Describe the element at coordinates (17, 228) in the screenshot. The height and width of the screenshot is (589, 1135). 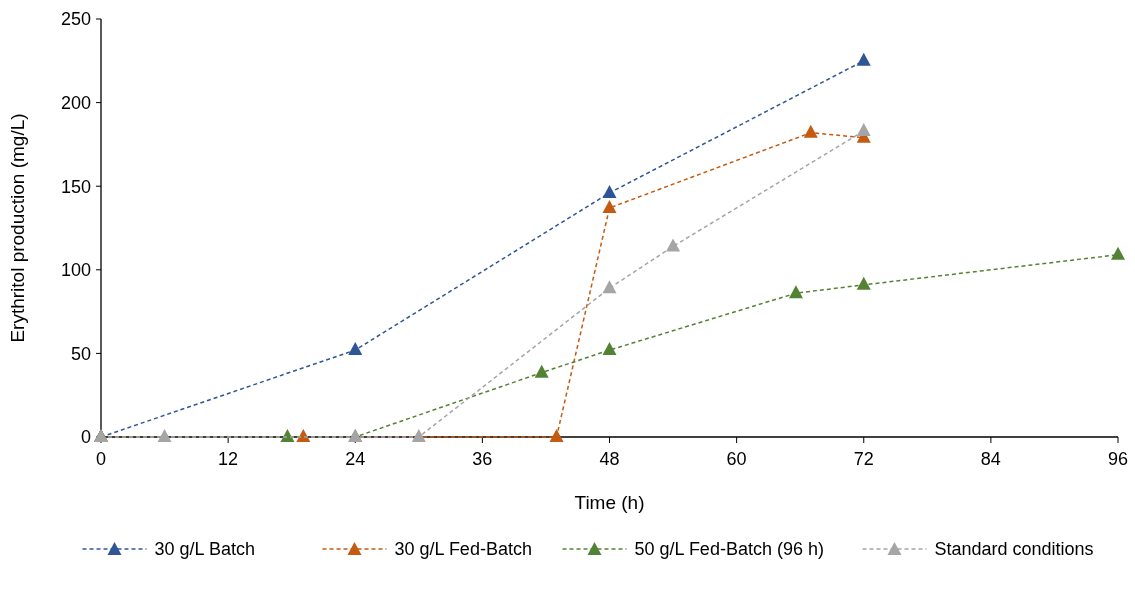
I see `y-axis-title: Erythritol production (mg/L)` at that location.